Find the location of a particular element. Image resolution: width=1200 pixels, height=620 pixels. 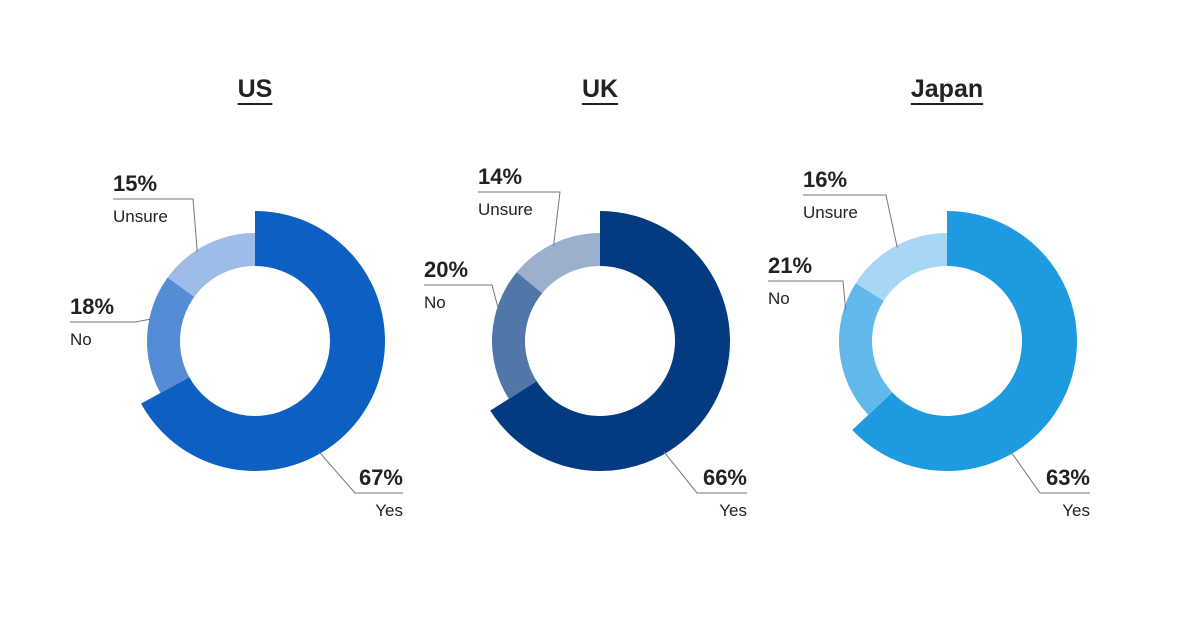

data-label-value: 20% is located at coordinates (446, 269).